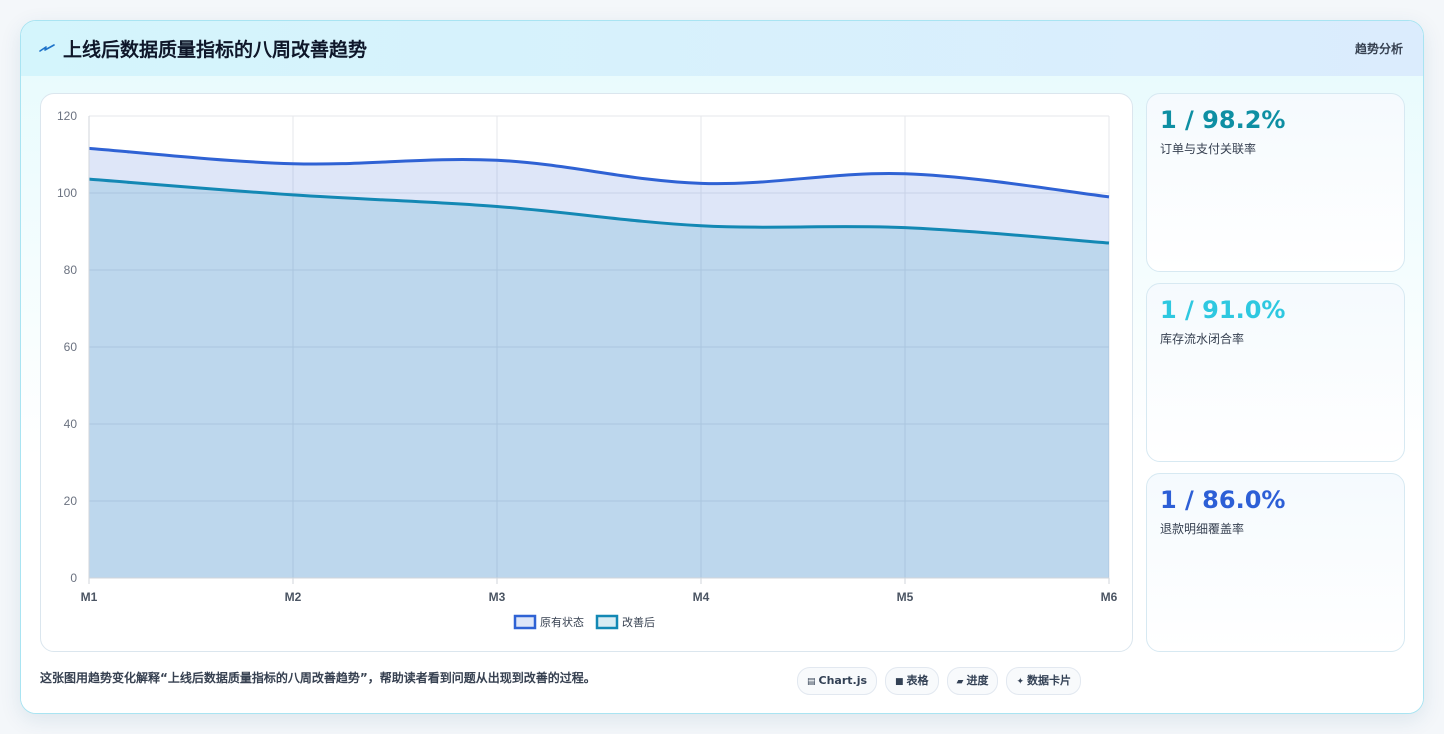 The width and height of the screenshot is (1444, 734). Describe the element at coordinates (939, 681) in the screenshot. I see `pill-group: ▤ Chart.js ■ 表格 ▰ 进度 ✦ 数据卡片` at that location.